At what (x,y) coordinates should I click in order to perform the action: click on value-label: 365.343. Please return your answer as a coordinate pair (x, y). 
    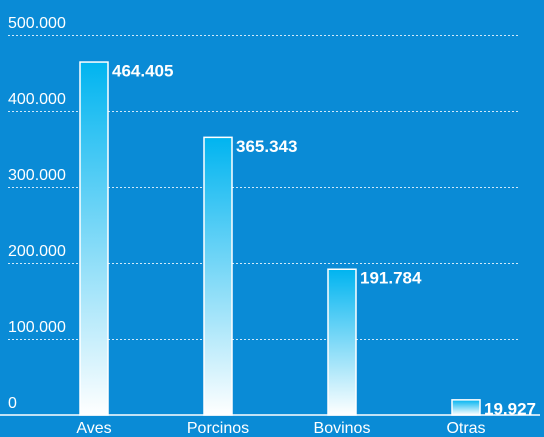
    Looking at the image, I should click on (266, 146).